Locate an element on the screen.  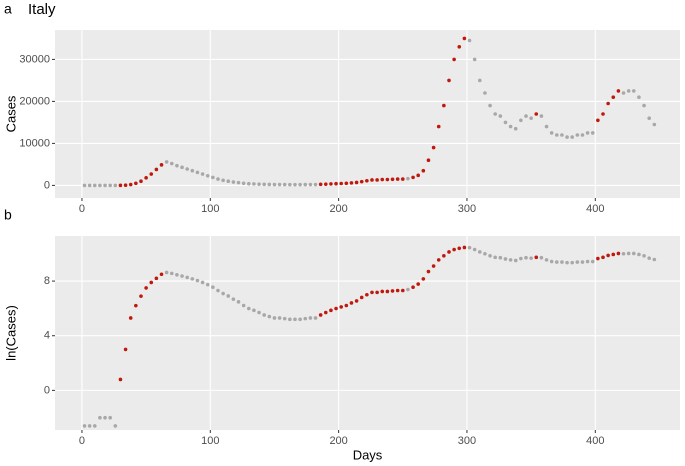
x-tick-label: 0 is located at coordinates (82, 209).